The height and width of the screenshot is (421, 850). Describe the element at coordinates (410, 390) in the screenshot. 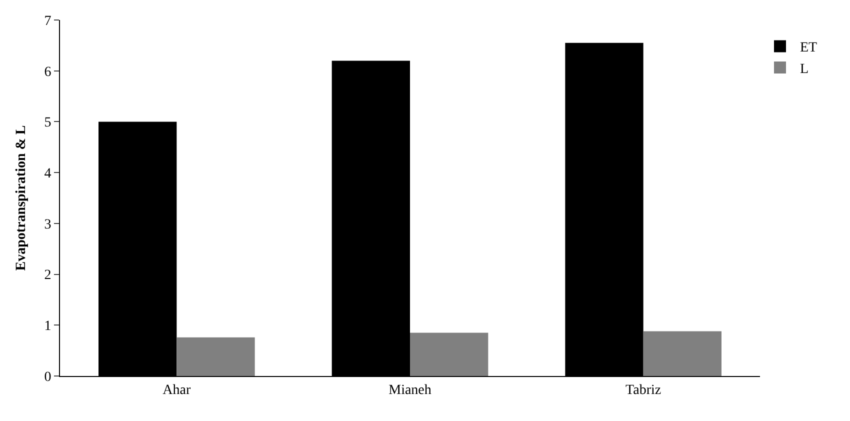

I see `x-tick-label: Mianeh` at that location.